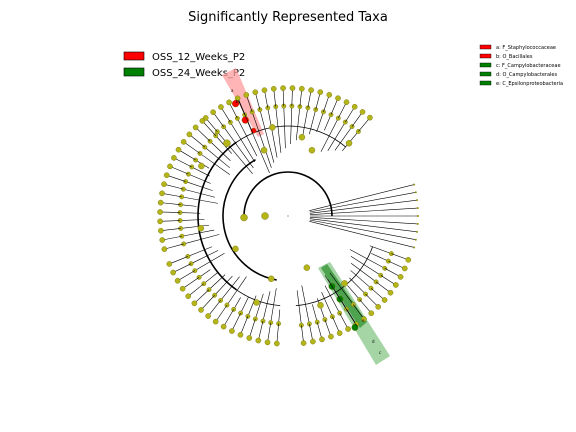 Image resolution: width=576 pixels, height=432 pixels. I want to click on taxa-label-a: a: F_Staphylococcaceae, so click(526, 48).